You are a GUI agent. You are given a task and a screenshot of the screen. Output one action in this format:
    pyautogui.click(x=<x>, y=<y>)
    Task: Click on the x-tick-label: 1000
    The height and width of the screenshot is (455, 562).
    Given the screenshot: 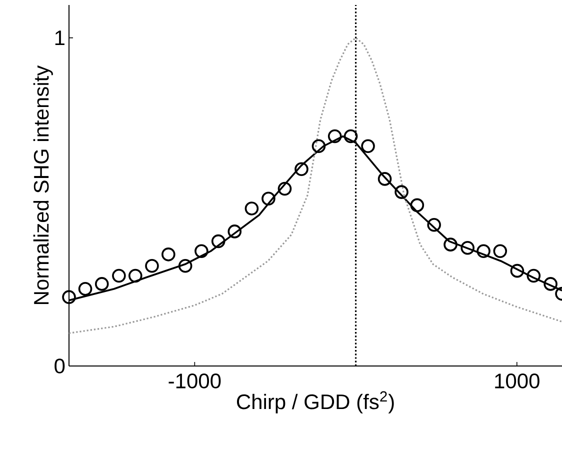 What is the action you would take?
    pyautogui.click(x=517, y=381)
    